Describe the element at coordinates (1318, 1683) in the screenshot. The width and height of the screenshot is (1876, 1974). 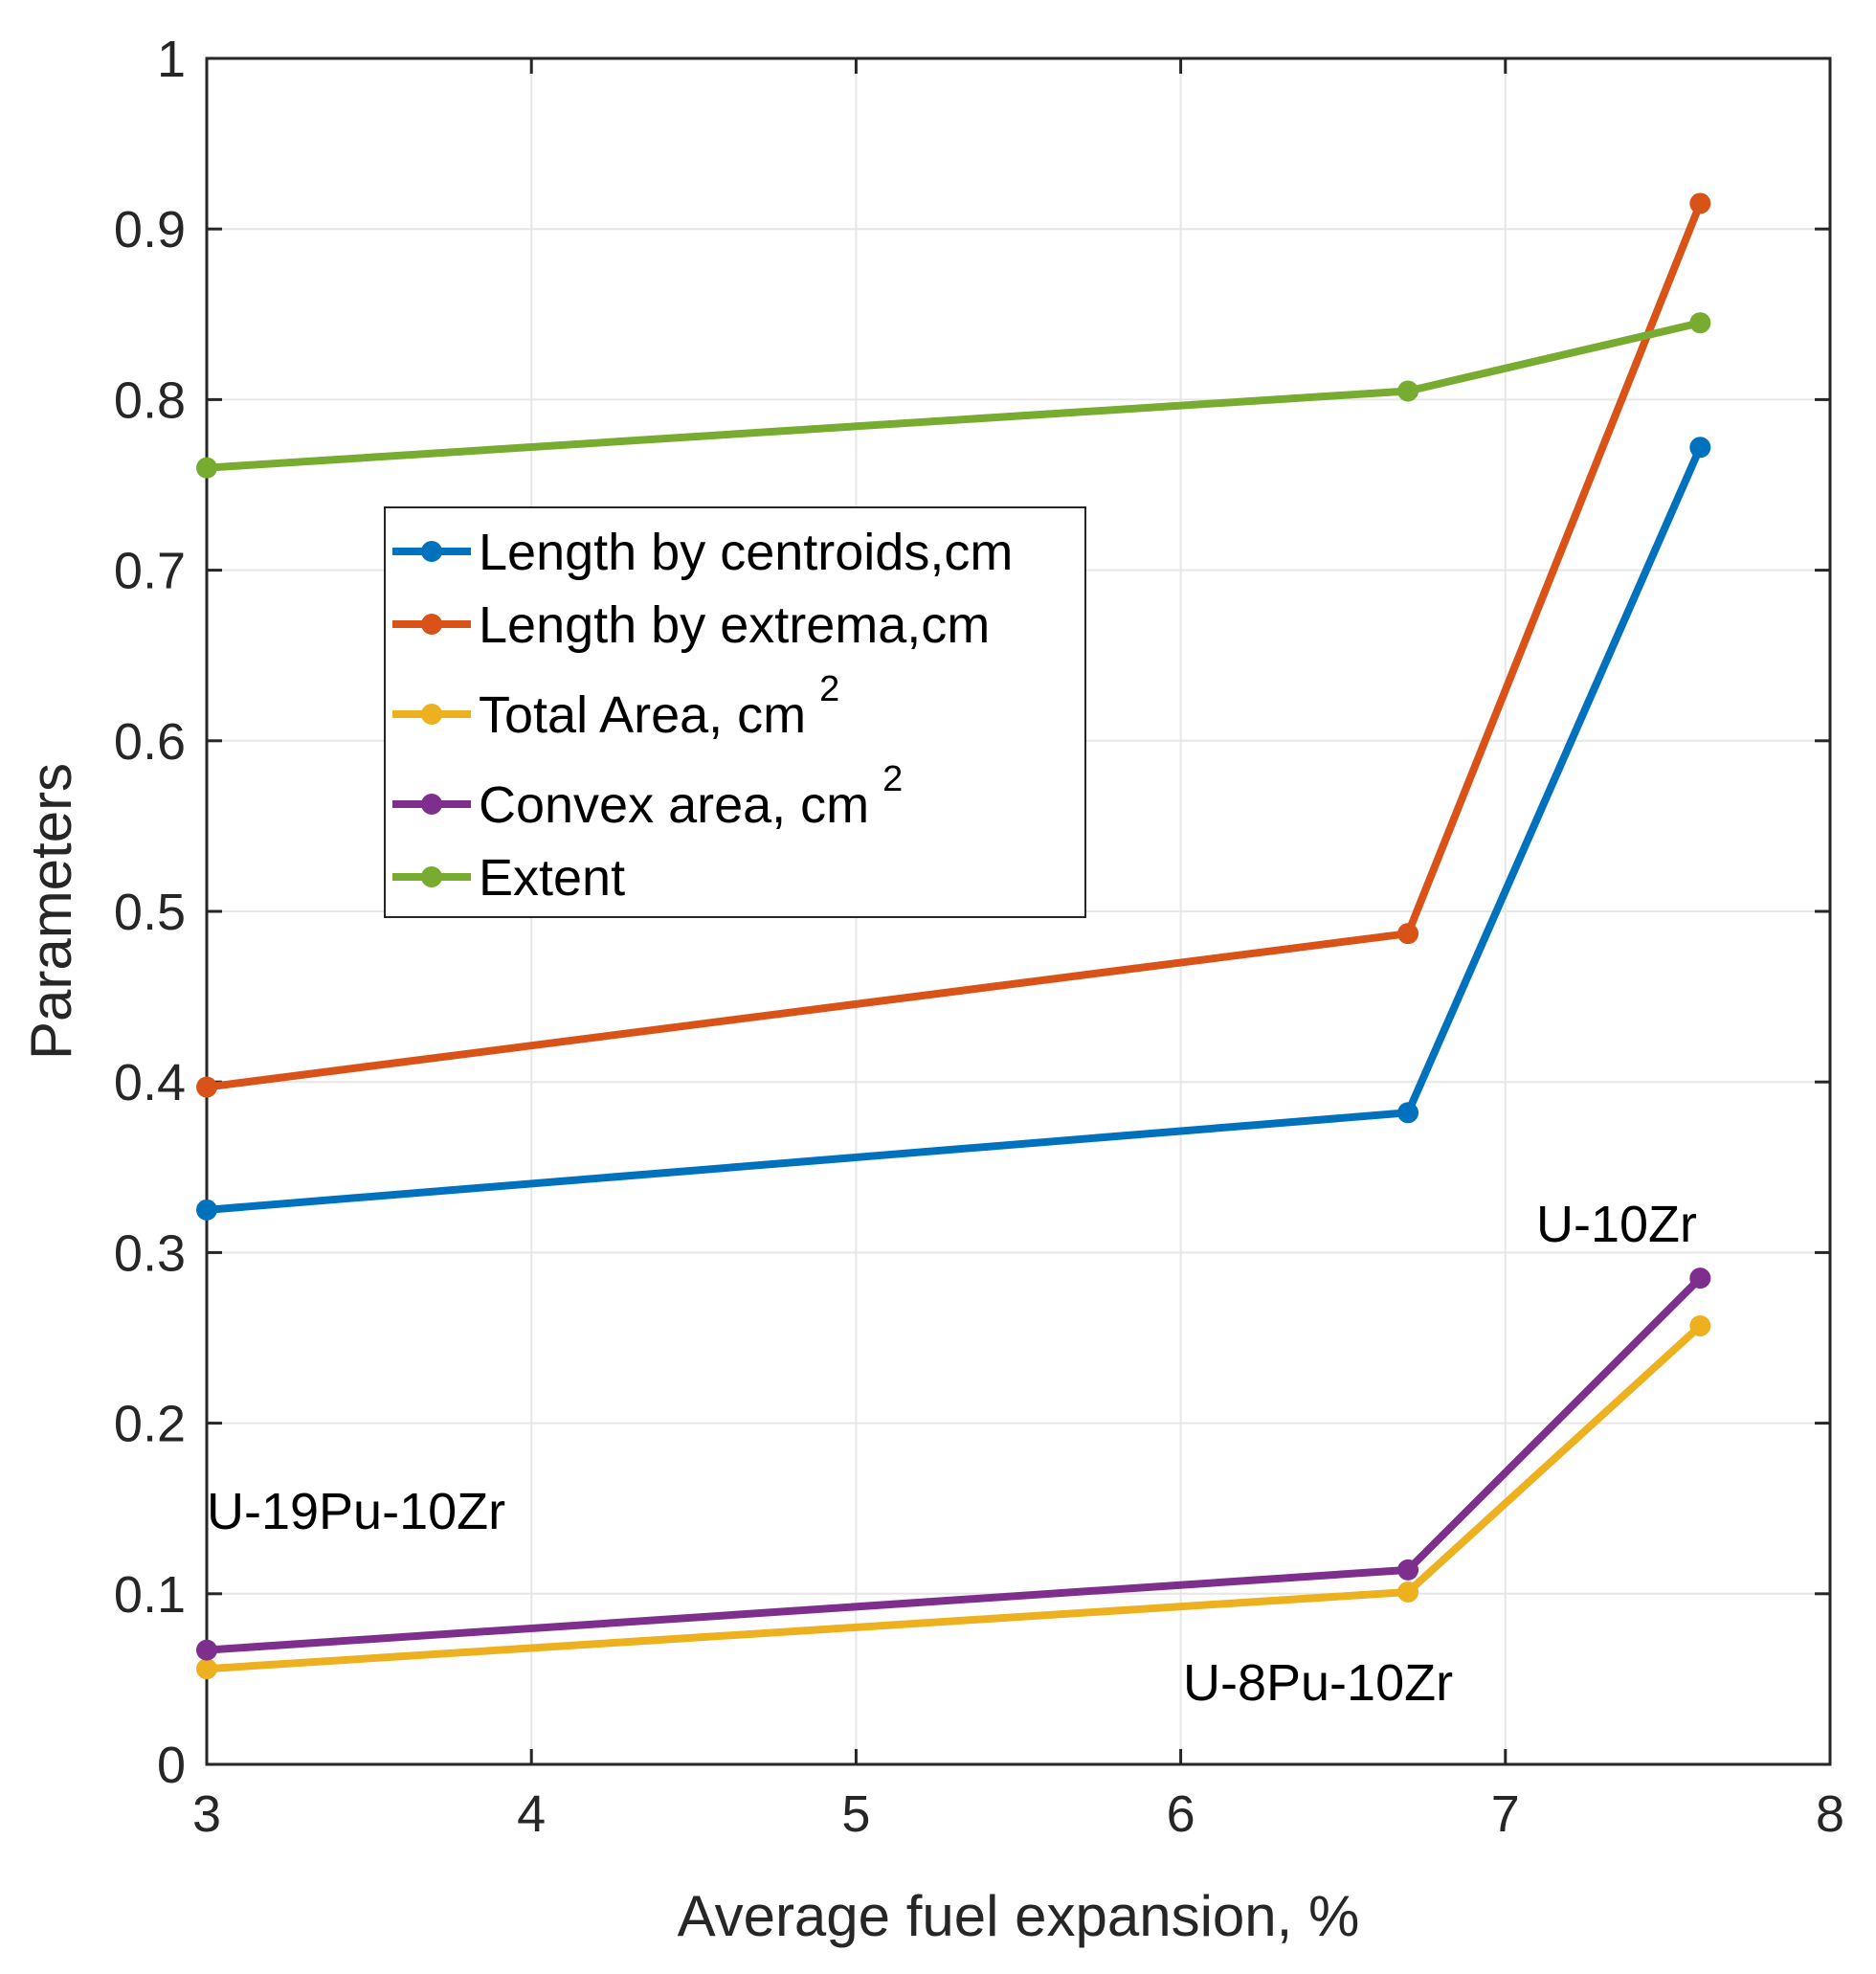
I see `annotation-label: U-8Pu-10Zr` at that location.